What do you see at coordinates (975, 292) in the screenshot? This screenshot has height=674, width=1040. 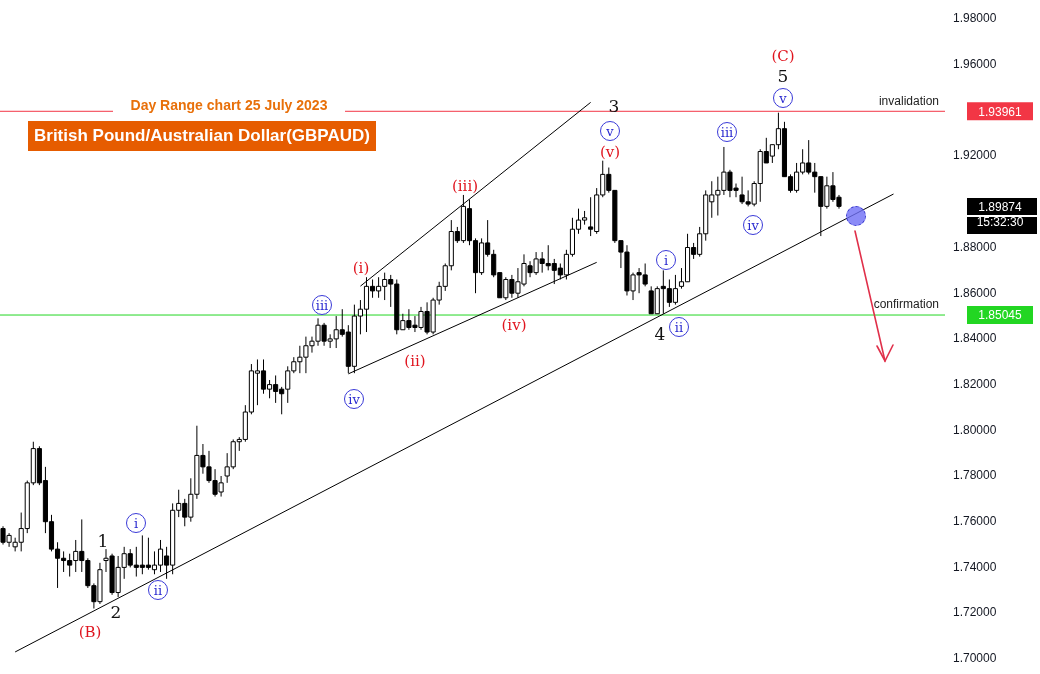 I see `y-tick-label: 1.86000` at bounding box center [975, 292].